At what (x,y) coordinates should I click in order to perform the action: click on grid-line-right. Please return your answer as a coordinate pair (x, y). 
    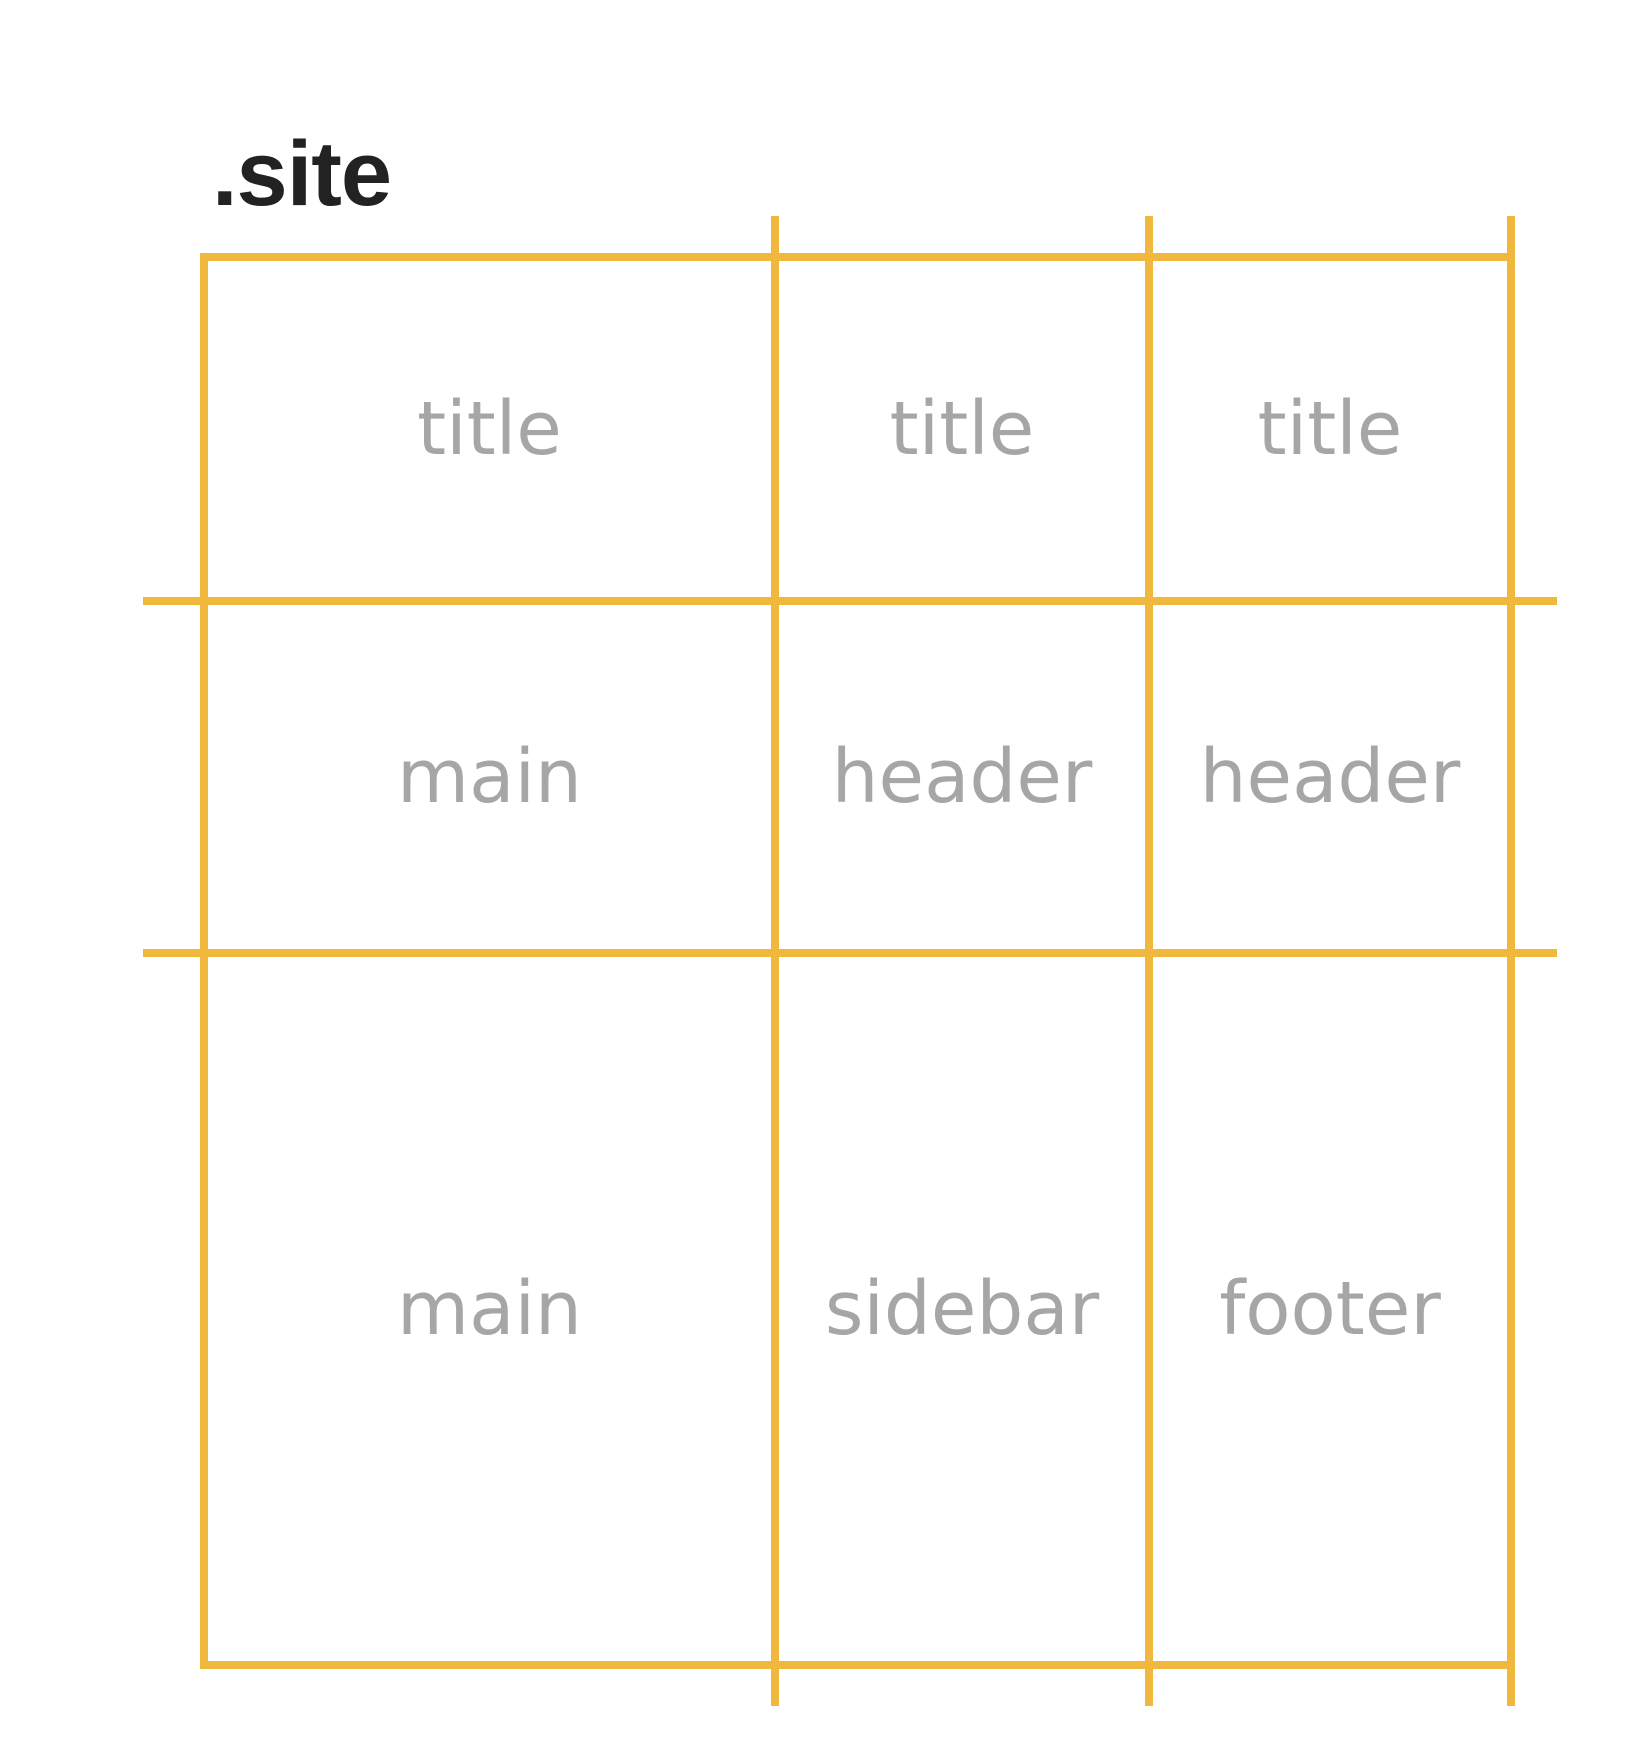
    Looking at the image, I should click on (1511, 961).